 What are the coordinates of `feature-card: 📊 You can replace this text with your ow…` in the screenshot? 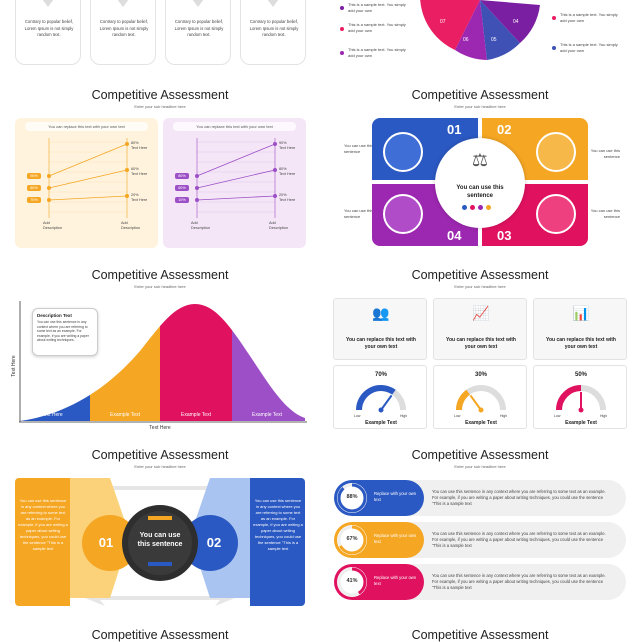 It's located at (580, 329).